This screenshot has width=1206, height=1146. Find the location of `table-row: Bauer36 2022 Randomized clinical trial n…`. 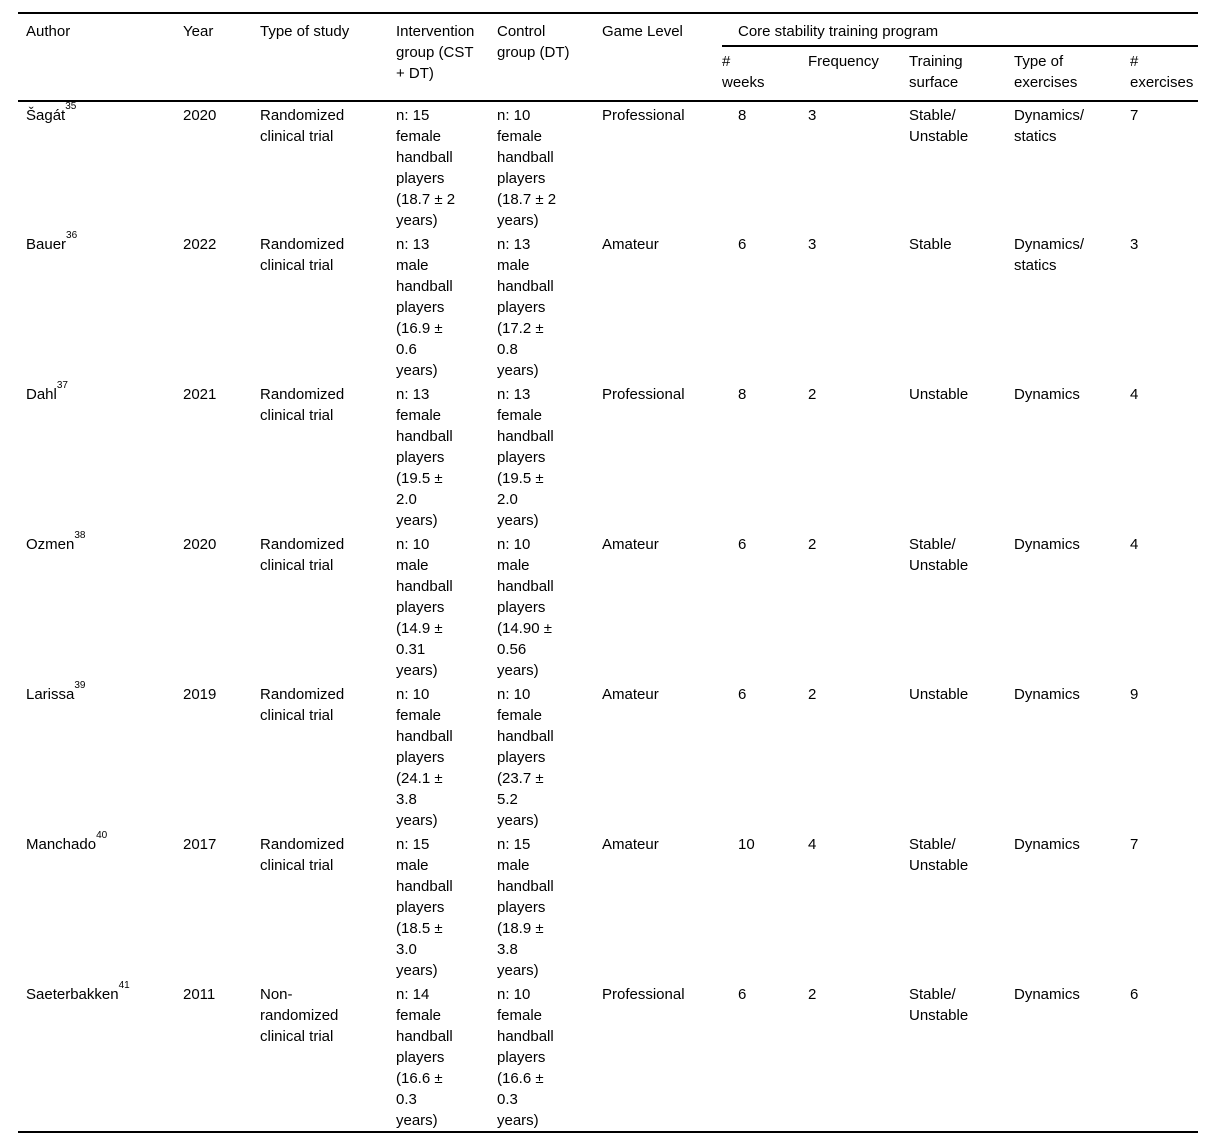

table-row: Bauer36 2022 Randomized clinical trial n… is located at coordinates (608, 306).